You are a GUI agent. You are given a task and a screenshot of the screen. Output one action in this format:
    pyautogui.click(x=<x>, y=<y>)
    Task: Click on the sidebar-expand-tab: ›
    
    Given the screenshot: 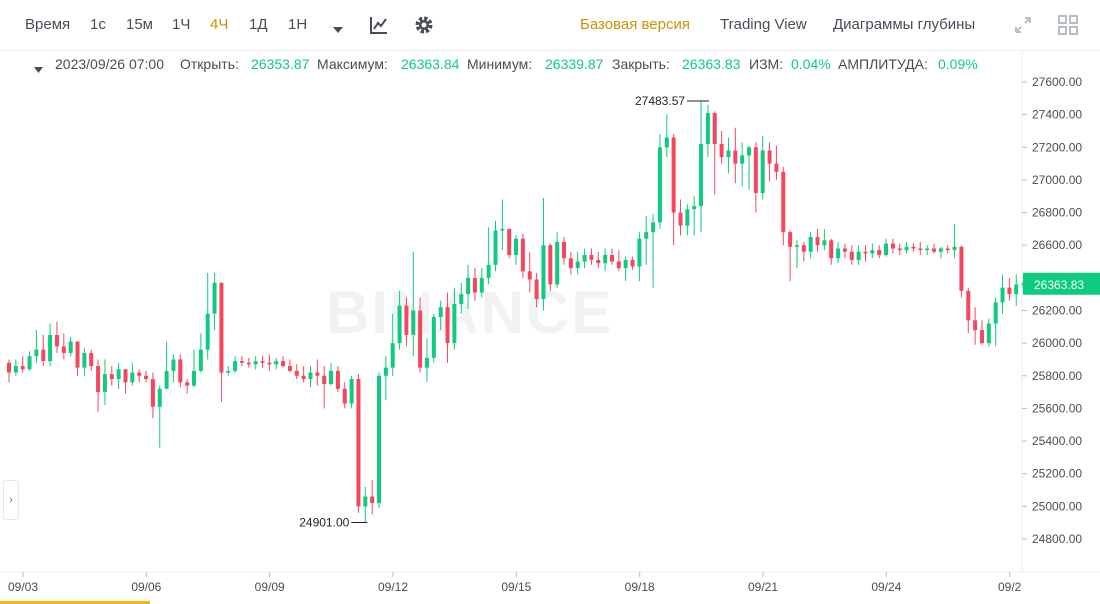 What is the action you would take?
    pyautogui.click(x=11, y=500)
    